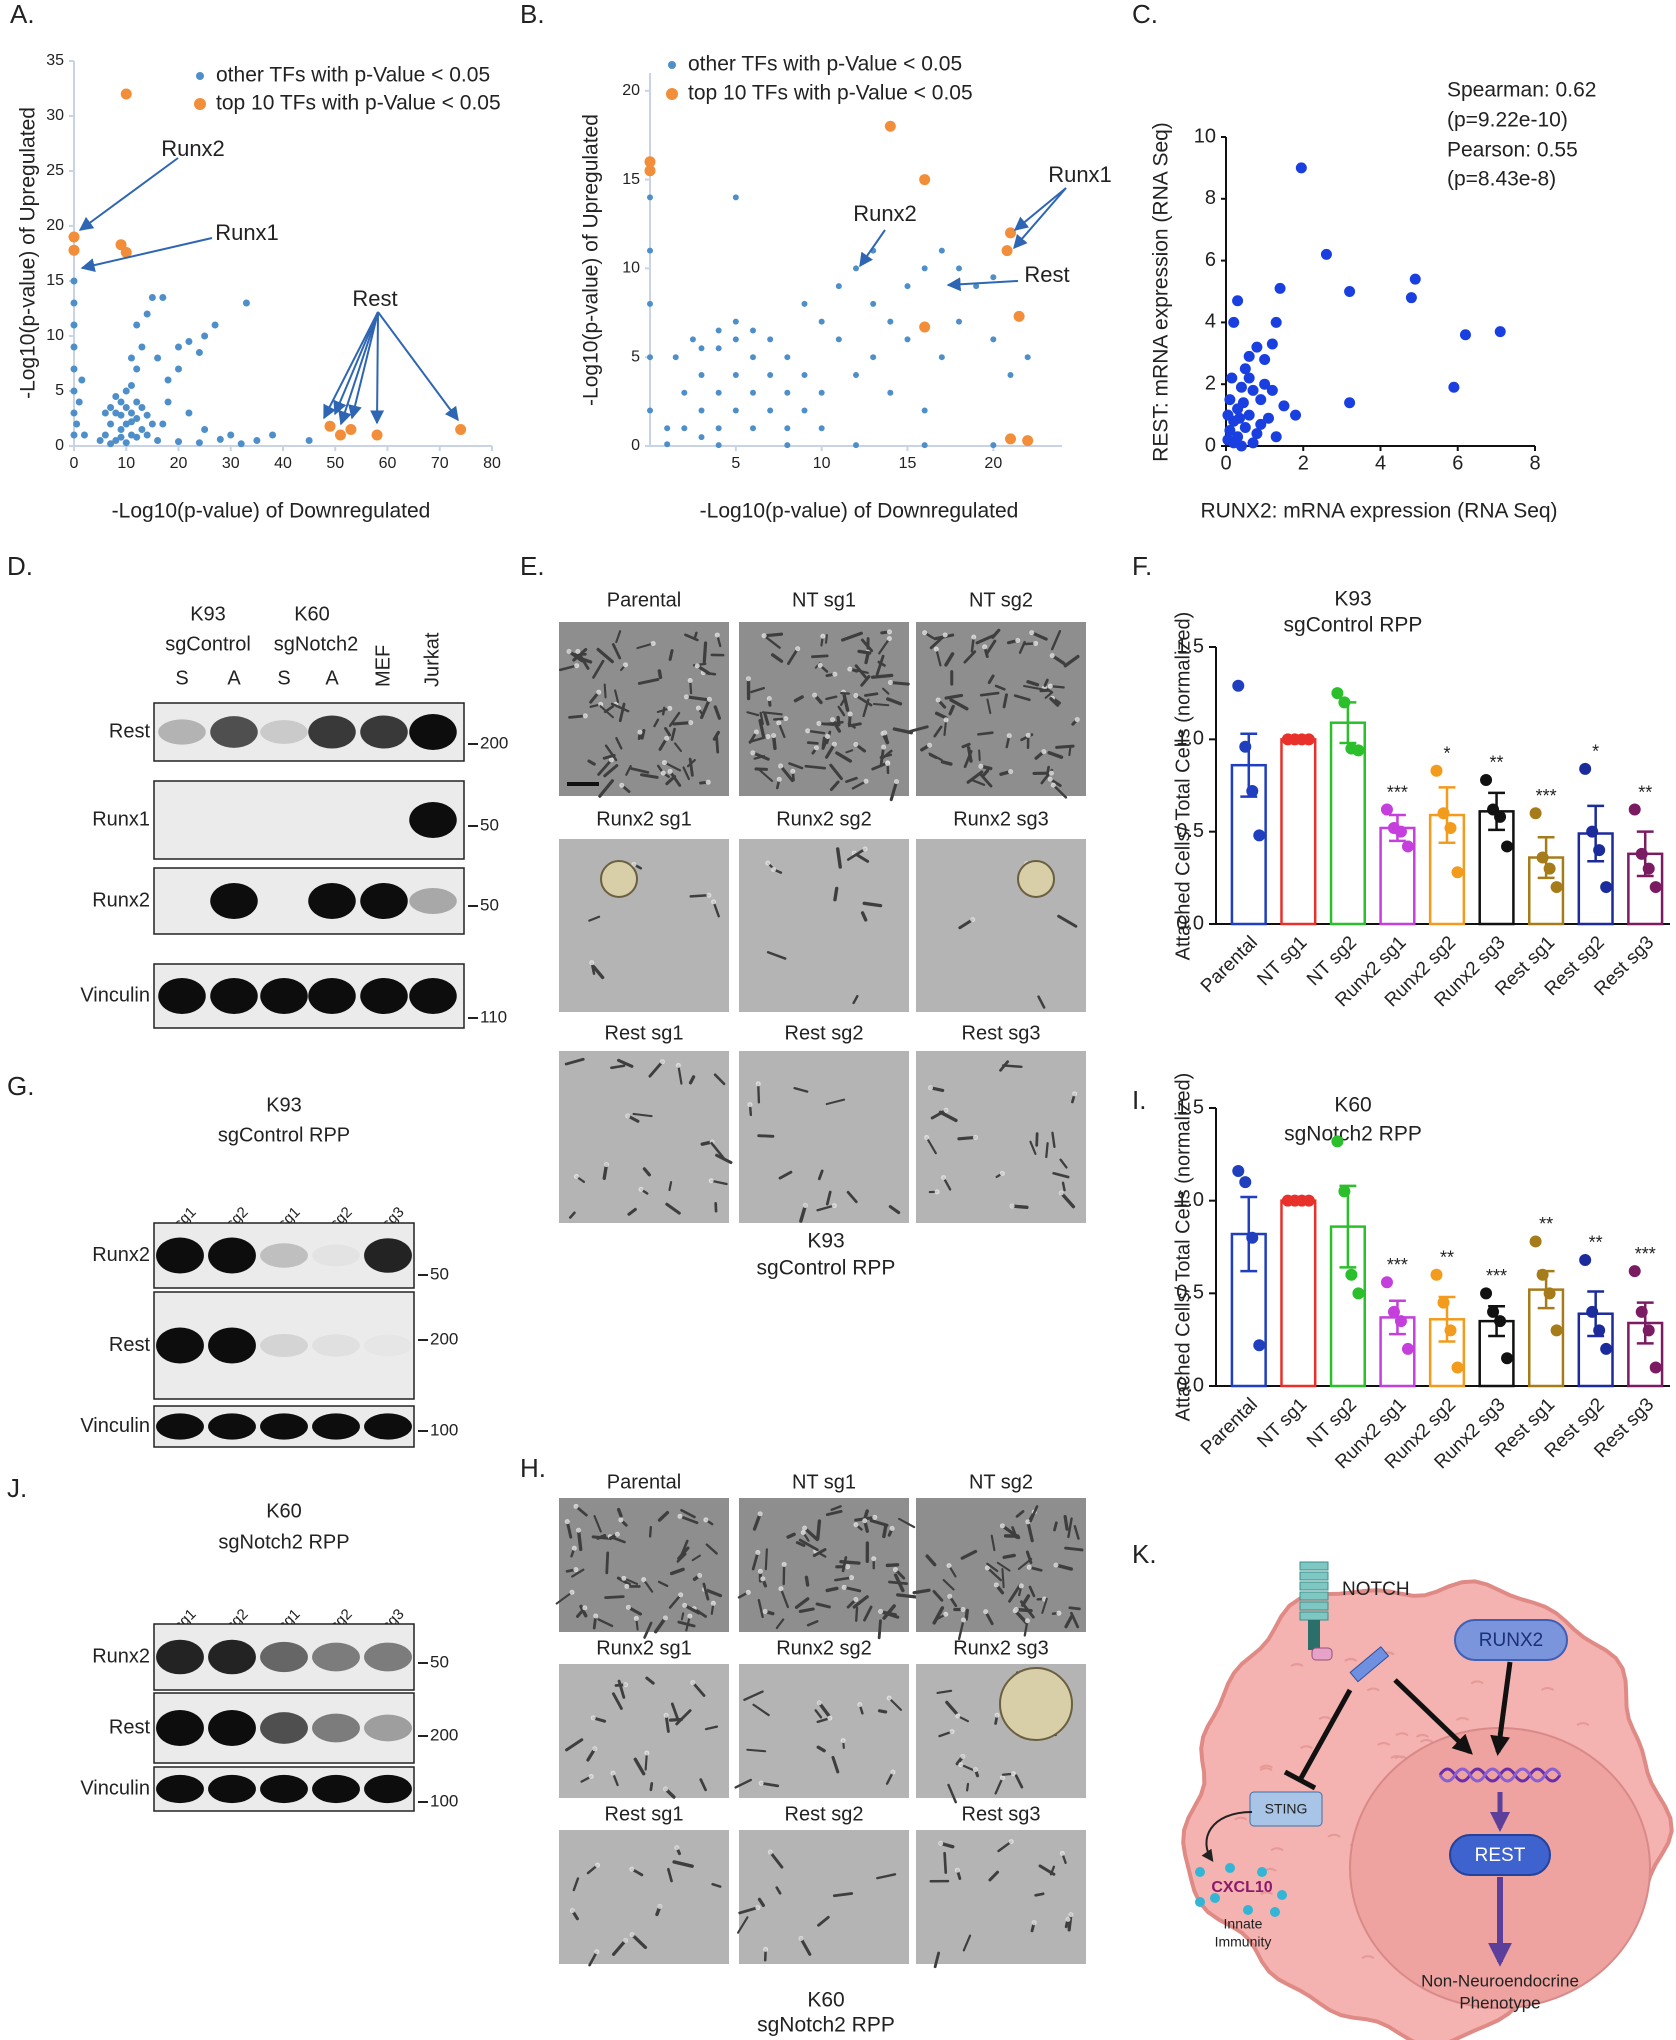 This screenshot has height=2040, width=1676. Describe the element at coordinates (826, 2025) in the screenshot. I see `micrograph-caption: sgNotch2 RPP` at that location.